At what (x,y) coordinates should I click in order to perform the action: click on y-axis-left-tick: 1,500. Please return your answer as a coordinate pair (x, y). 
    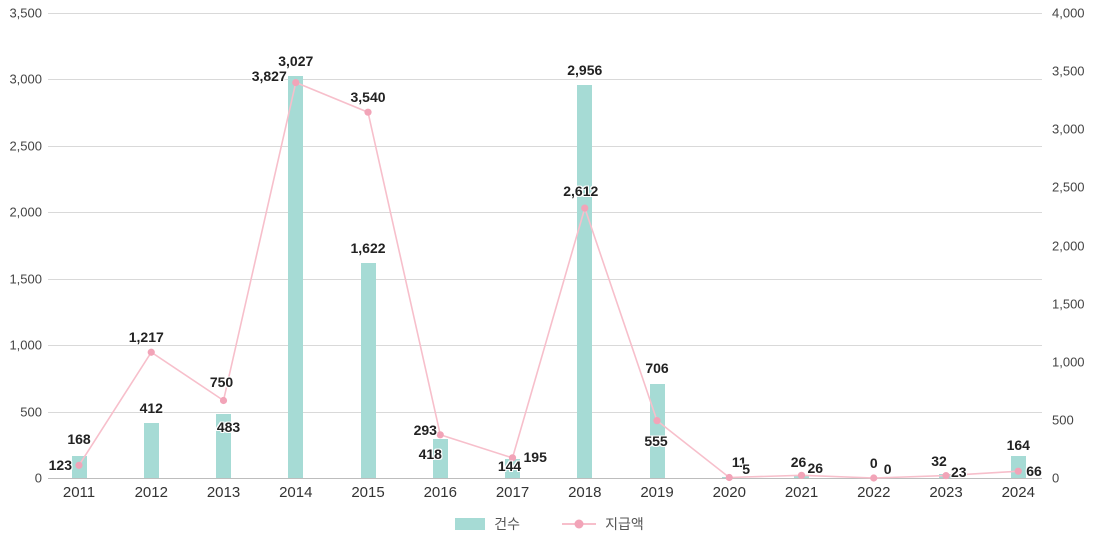
    Looking at the image, I should click on (25, 279).